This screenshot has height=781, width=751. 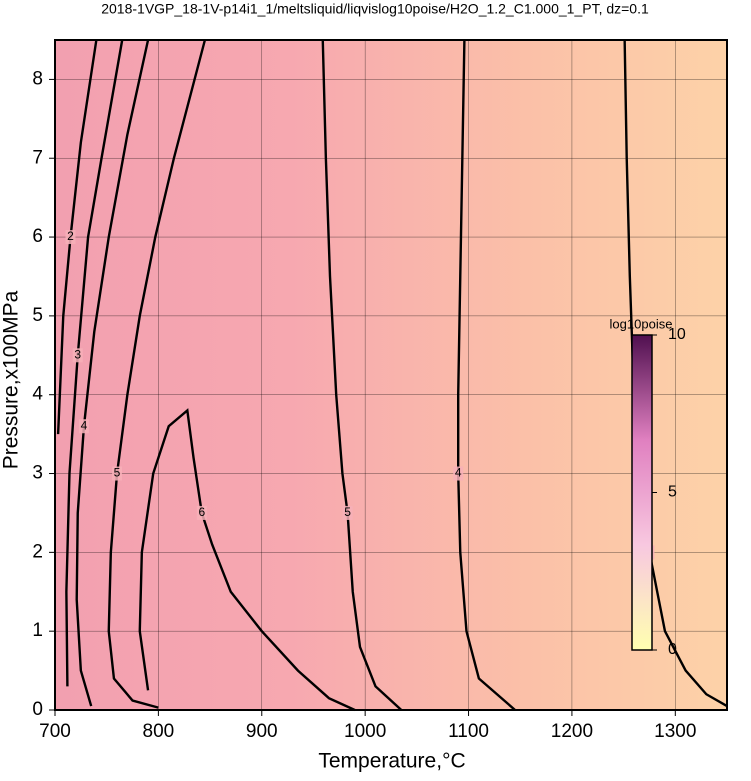 I want to click on x-tick-label: 800, so click(x=159, y=731).